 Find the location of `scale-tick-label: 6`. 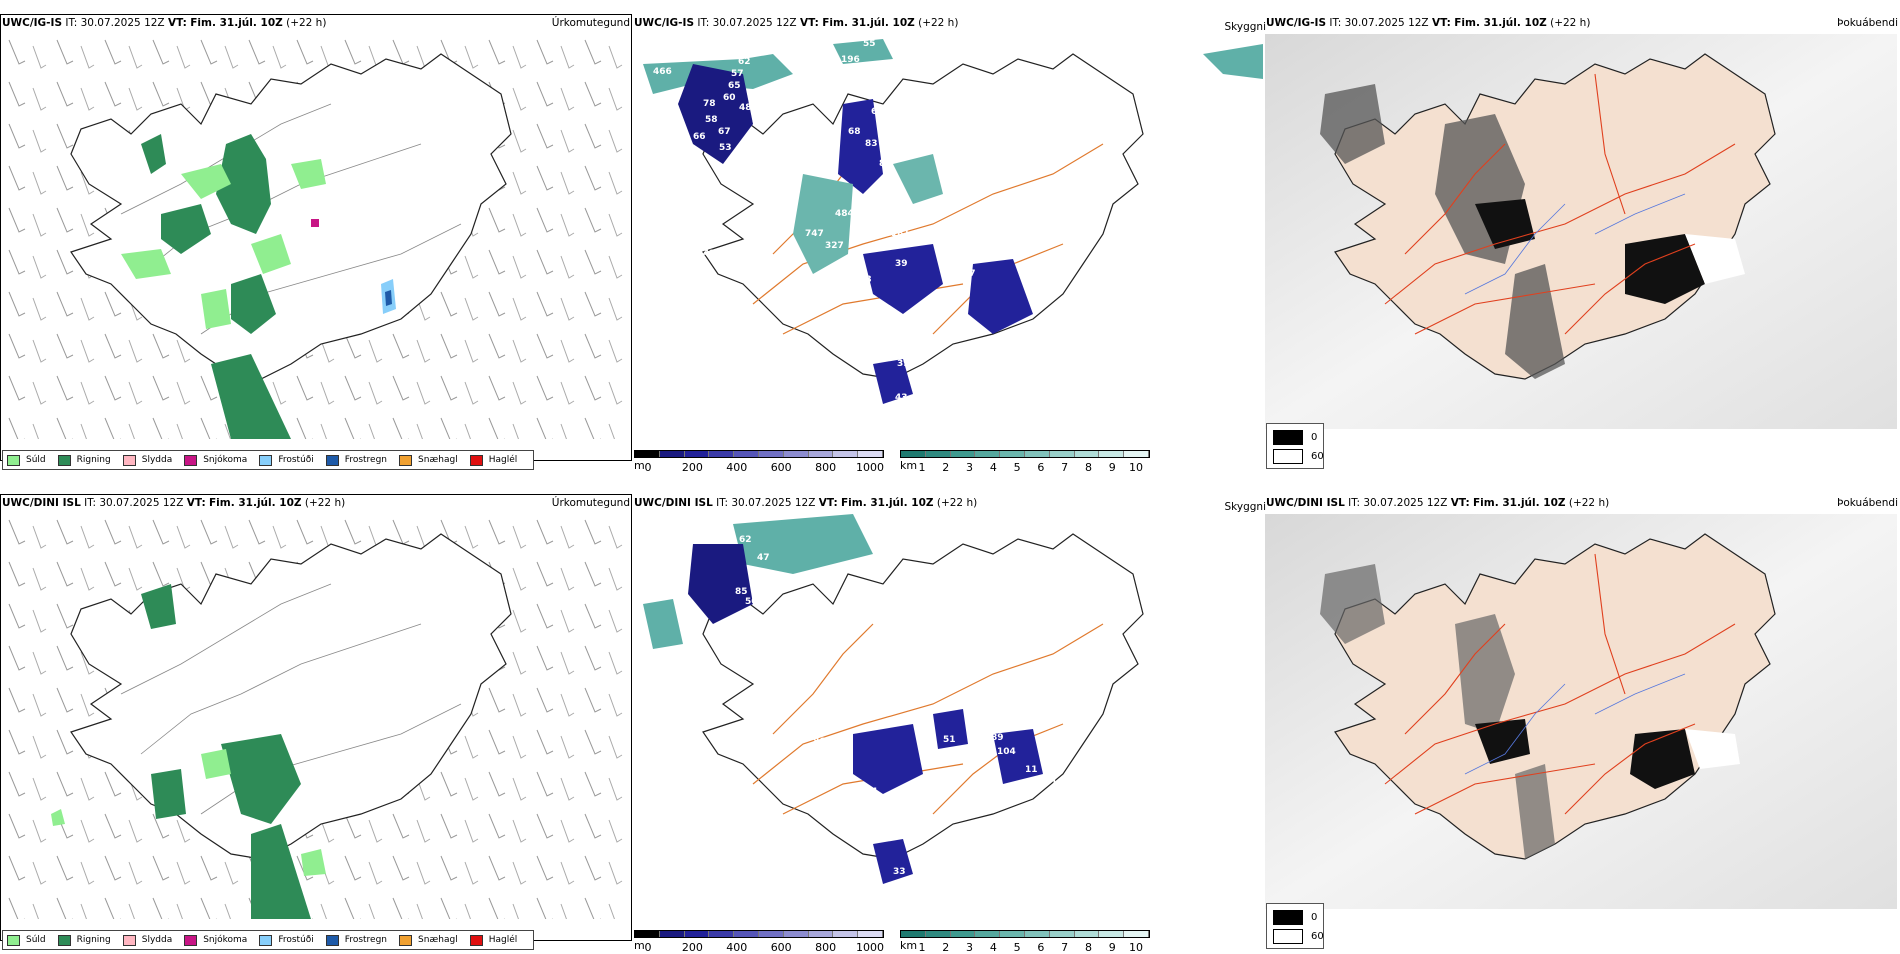

scale-tick-label: 6 is located at coordinates (1041, 467).